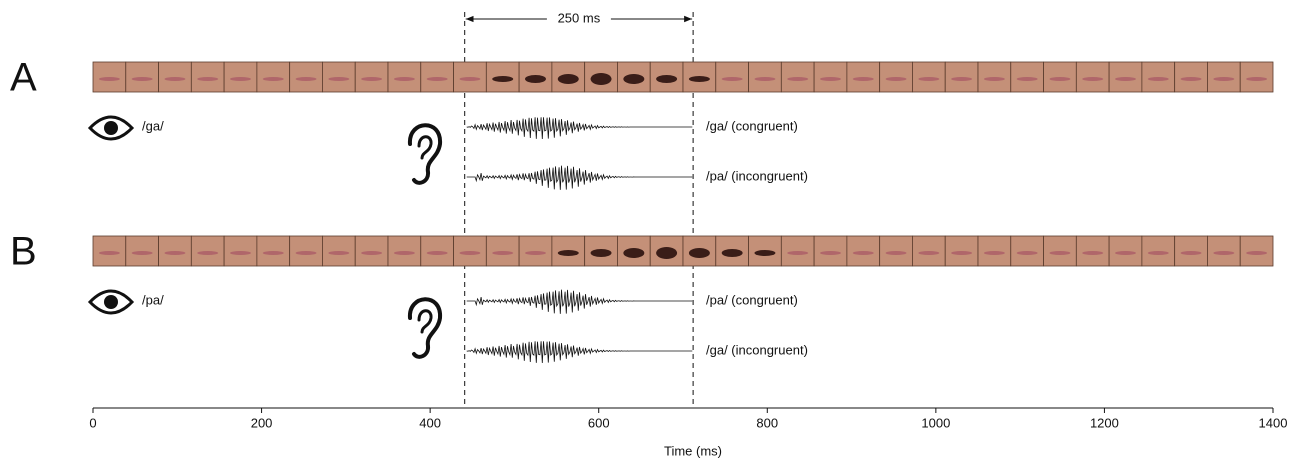  I want to click on tick-label: 1000, so click(935, 422).